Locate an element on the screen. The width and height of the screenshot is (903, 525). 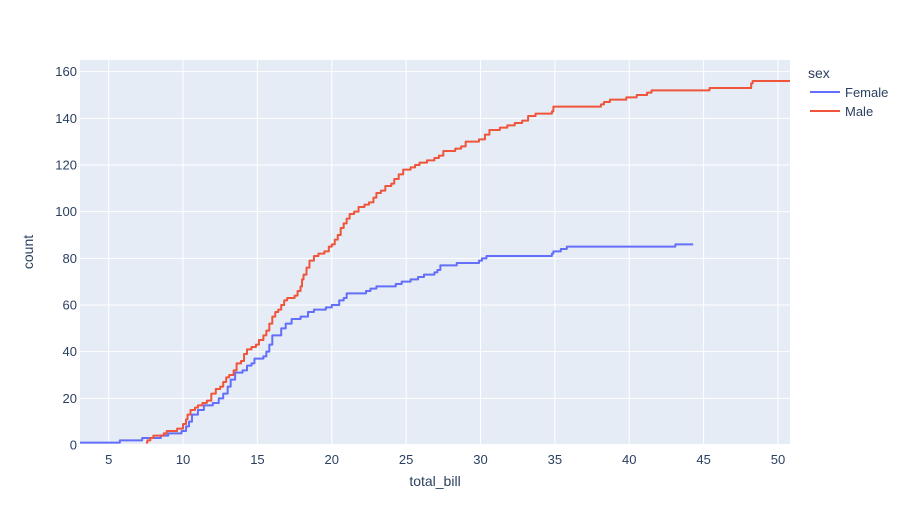
y-tick-label: 100 is located at coordinates (66, 211).